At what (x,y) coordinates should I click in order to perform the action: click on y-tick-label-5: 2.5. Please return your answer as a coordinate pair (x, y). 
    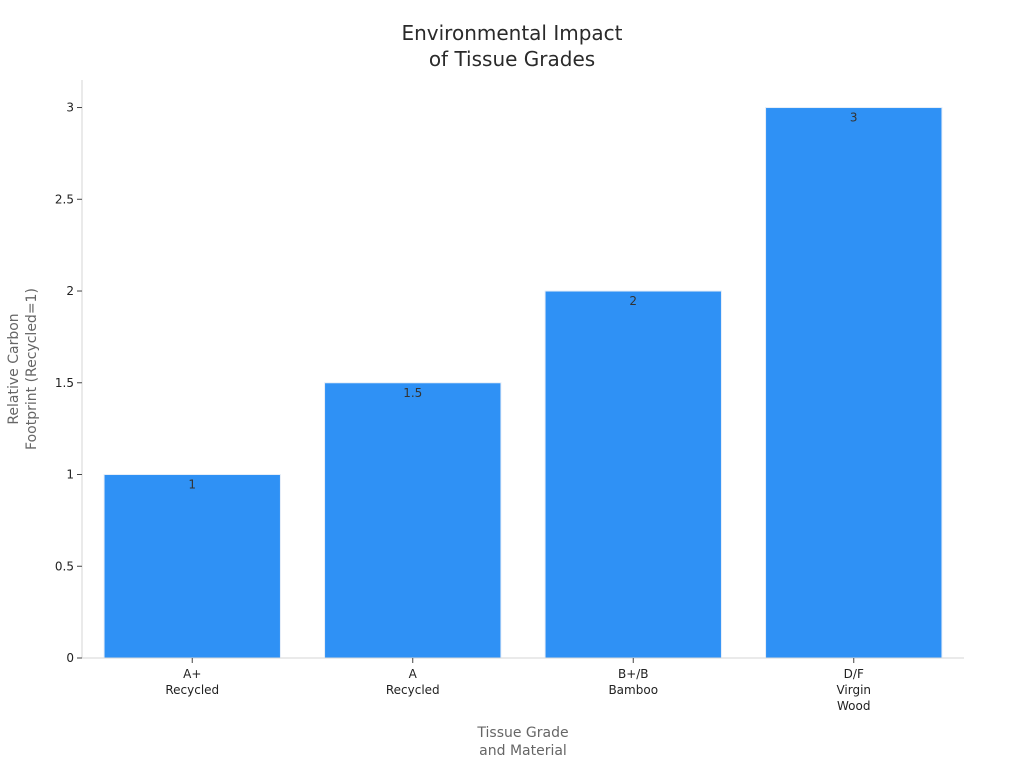
    Looking at the image, I should click on (64, 199).